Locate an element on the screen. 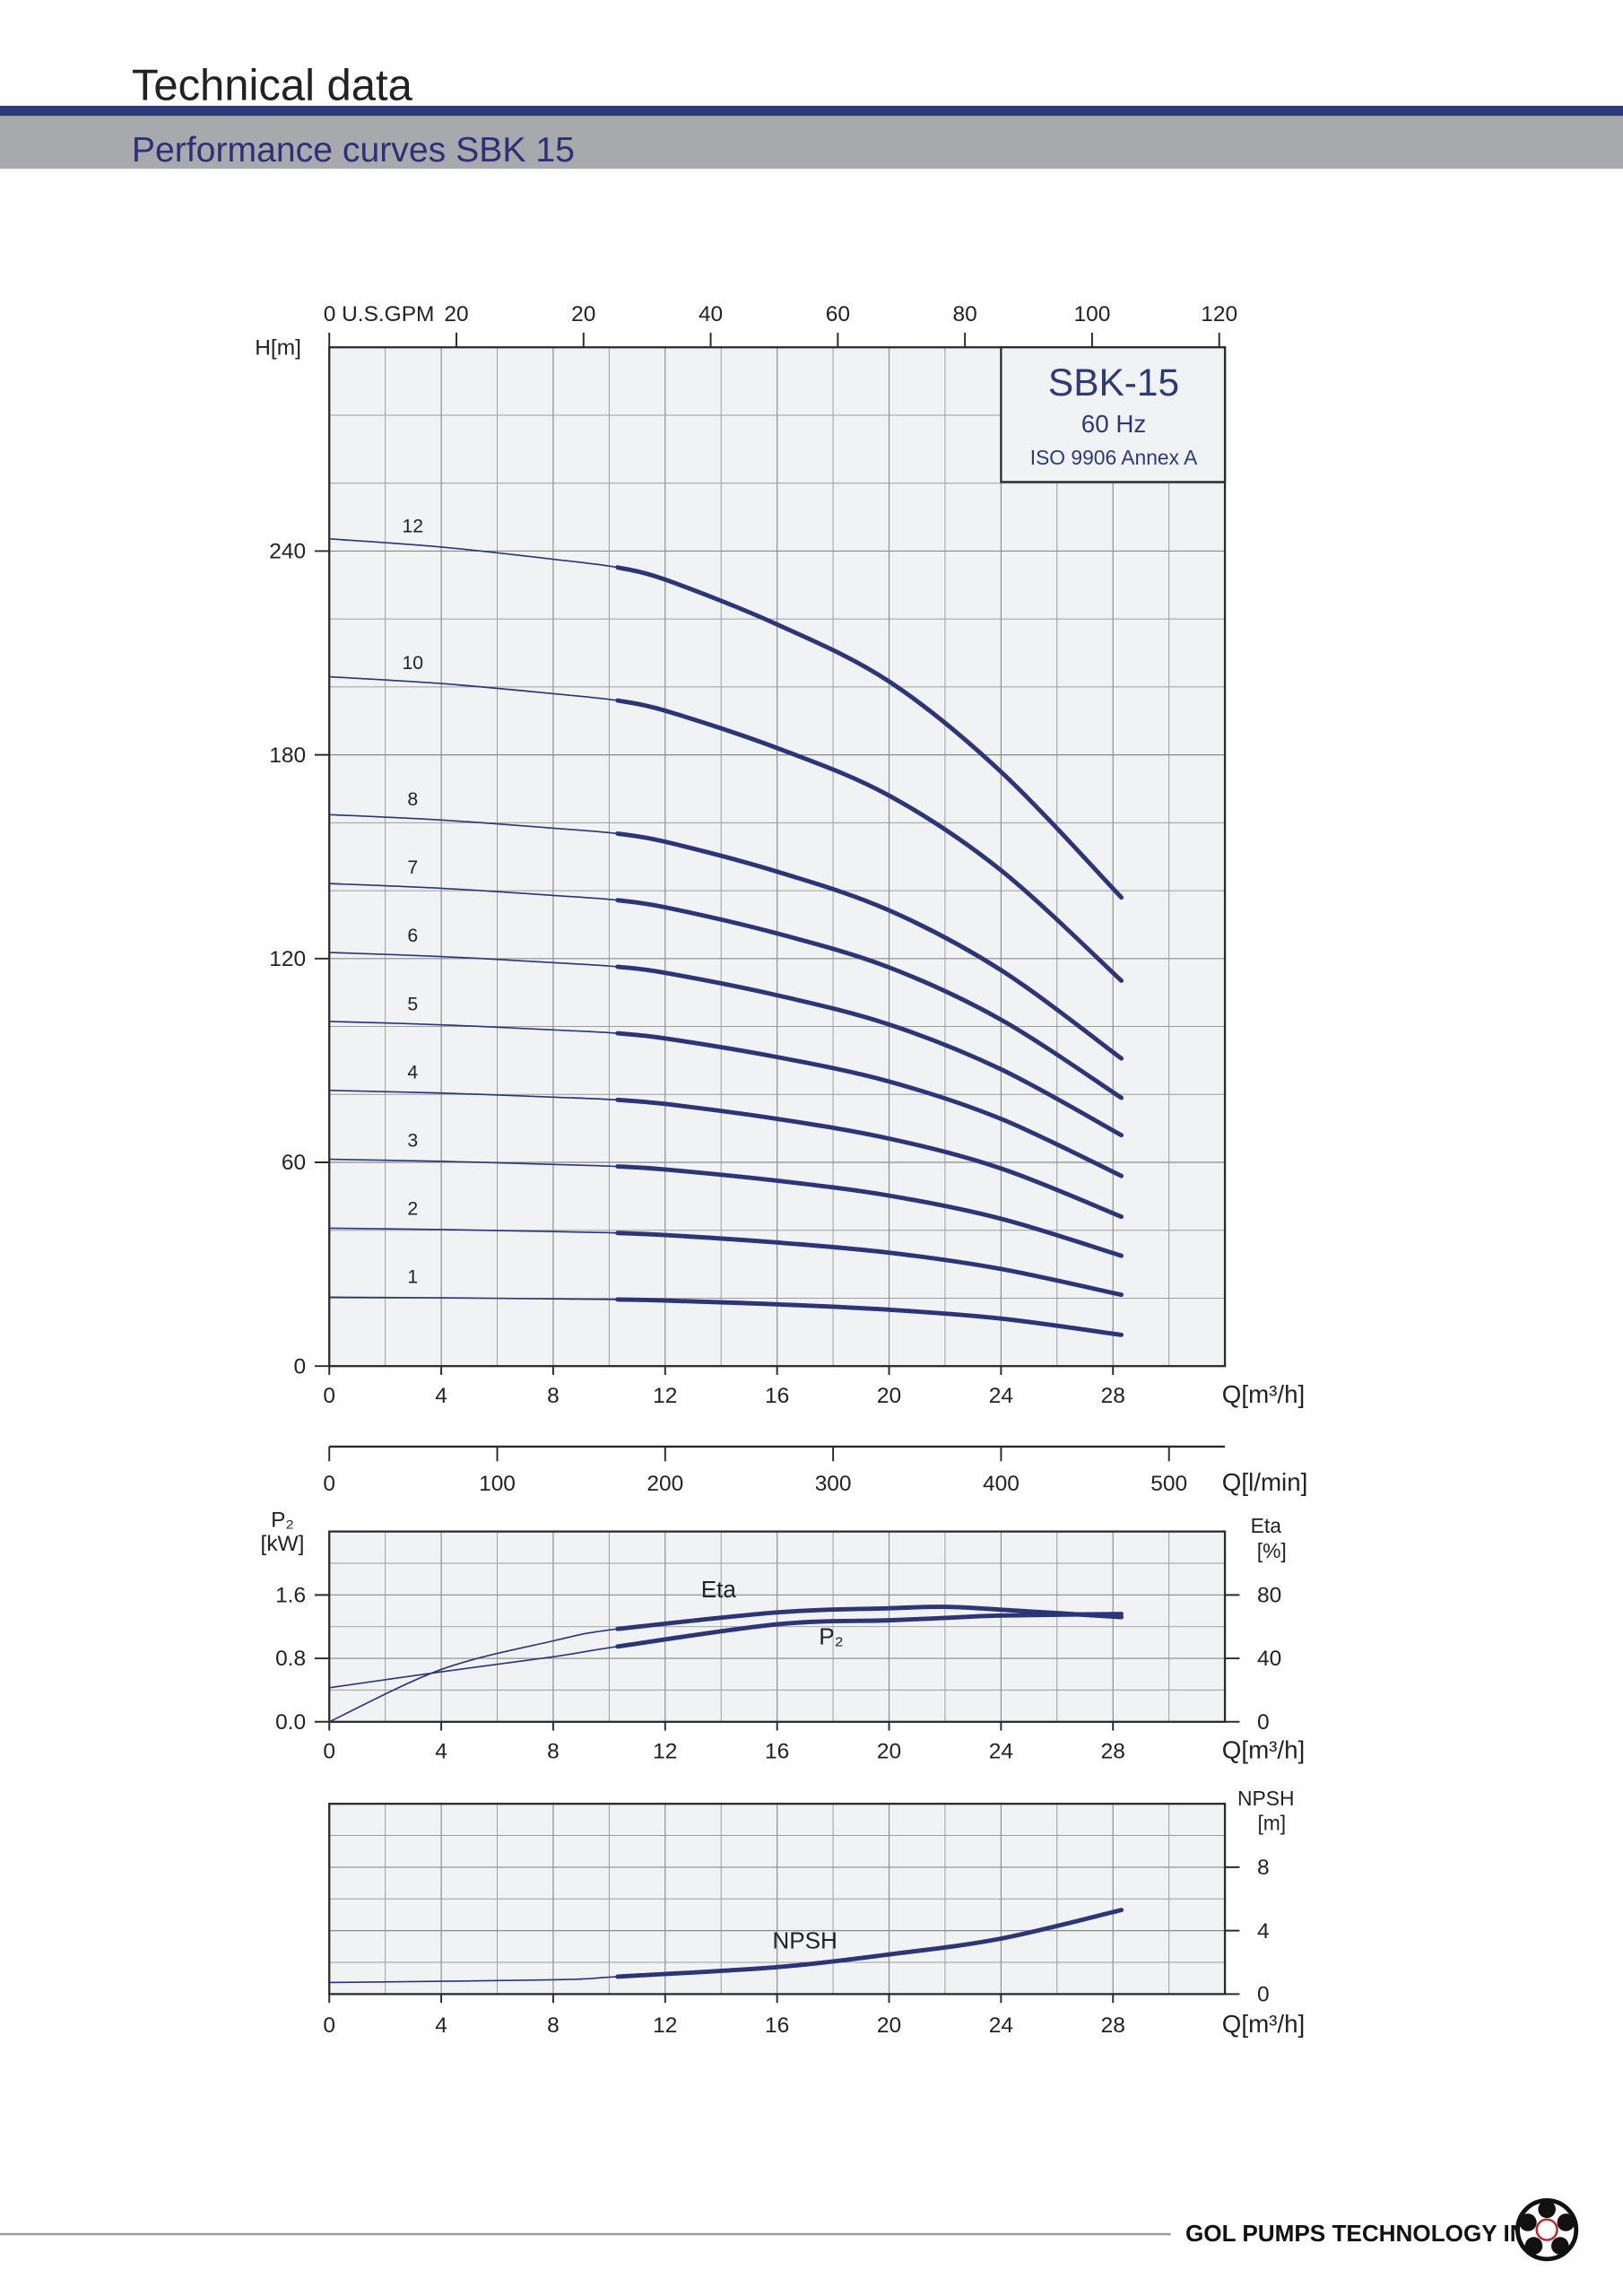 This screenshot has width=1623, height=2296. y-tick-label: 1.6 is located at coordinates (290, 1595).